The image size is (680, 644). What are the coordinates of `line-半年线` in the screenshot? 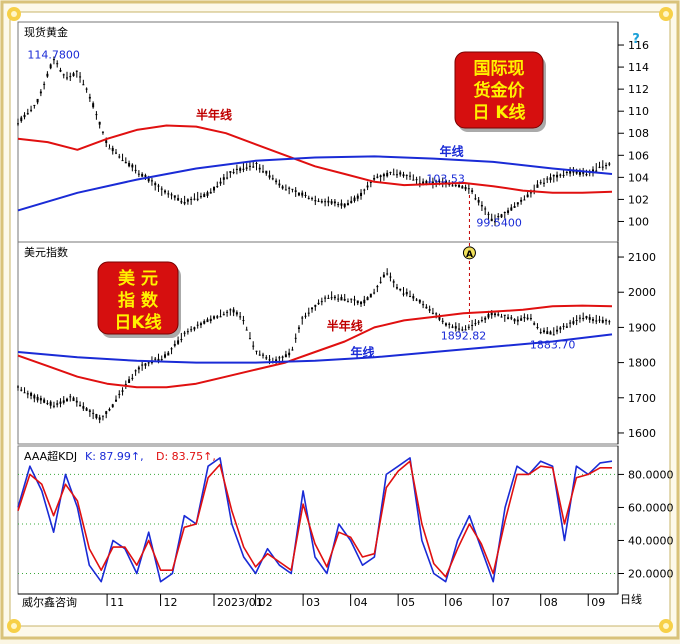 It's located at (315, 346).